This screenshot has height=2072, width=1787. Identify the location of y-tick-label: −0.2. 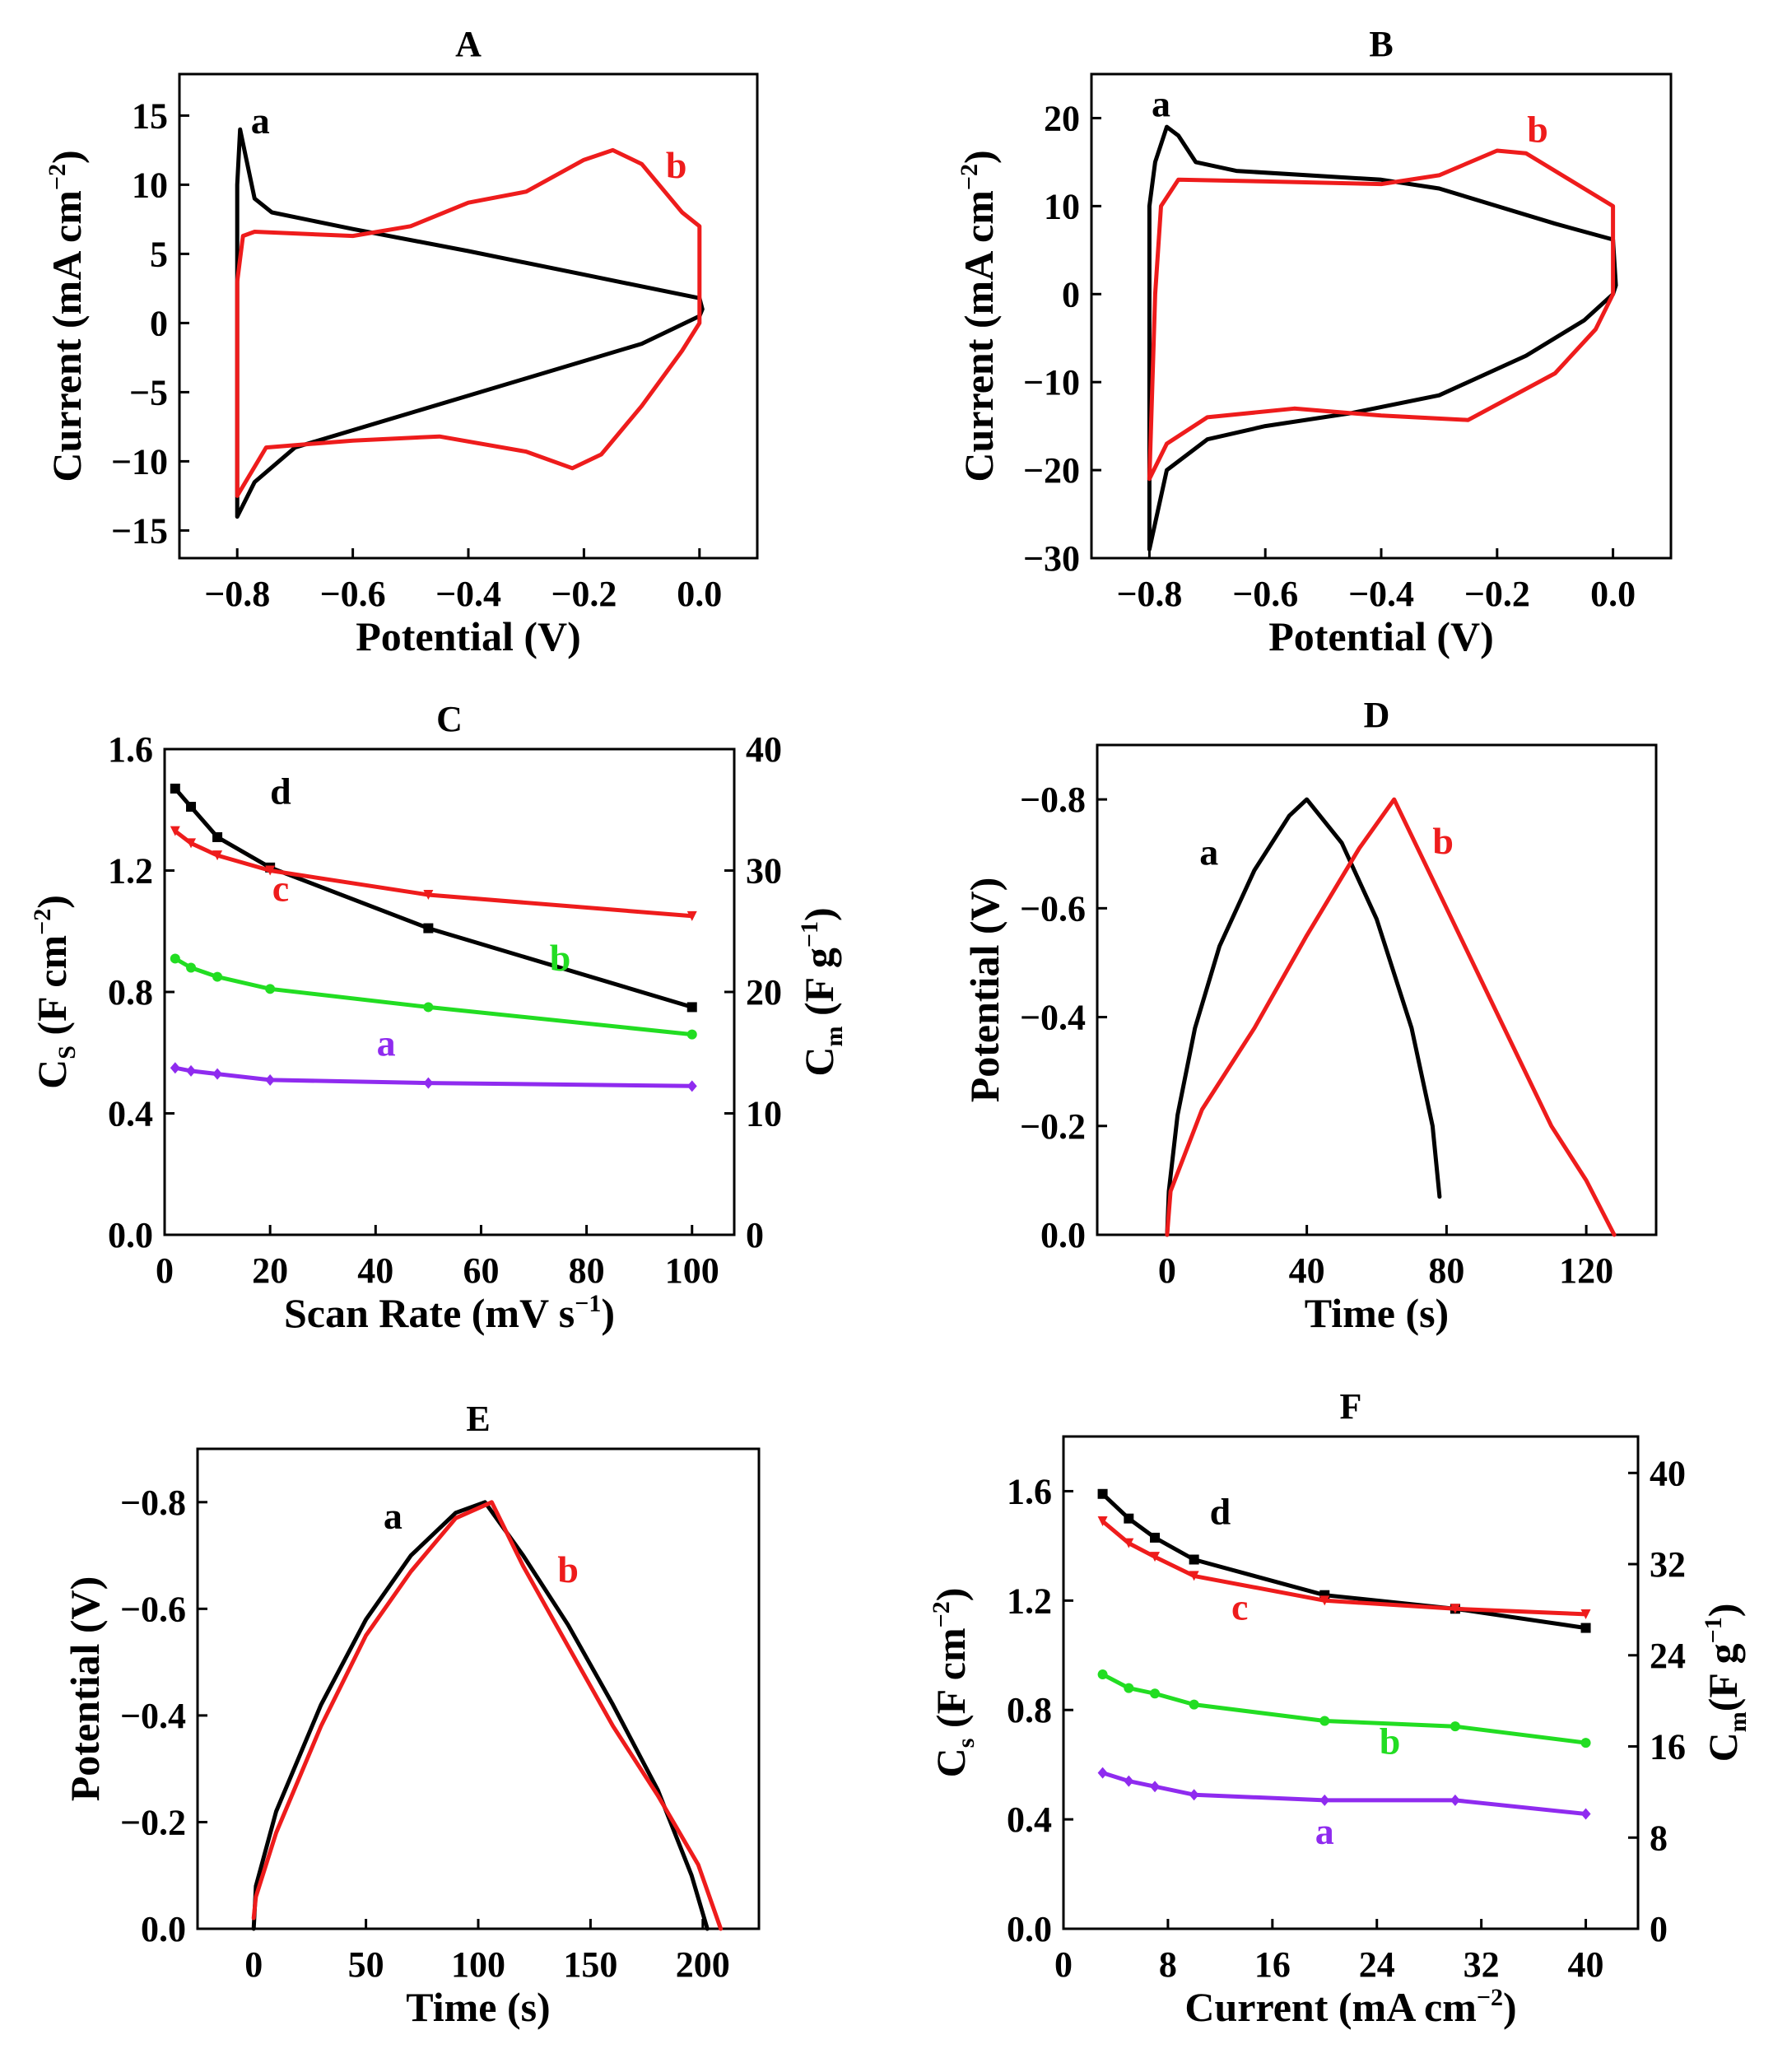
(153, 1822).